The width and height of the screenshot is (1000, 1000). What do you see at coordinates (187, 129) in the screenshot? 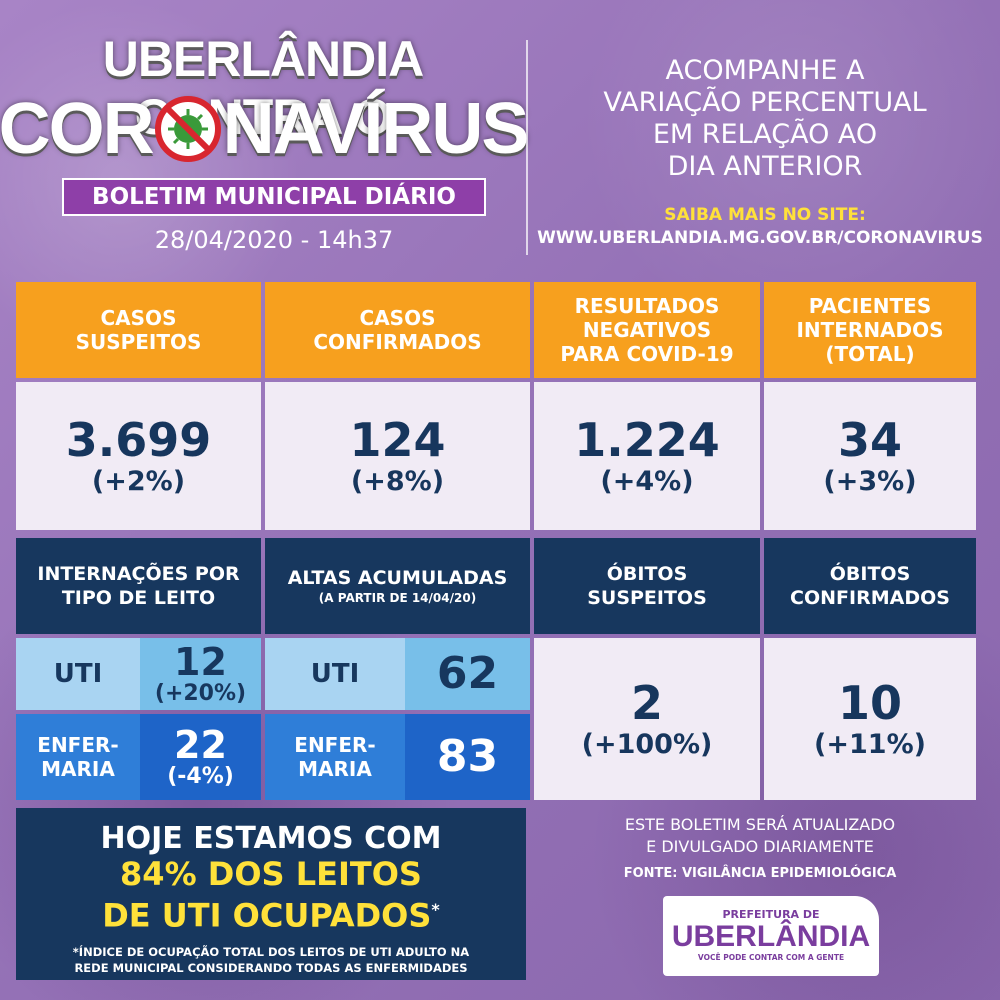
I see `no-virus-icon` at bounding box center [187, 129].